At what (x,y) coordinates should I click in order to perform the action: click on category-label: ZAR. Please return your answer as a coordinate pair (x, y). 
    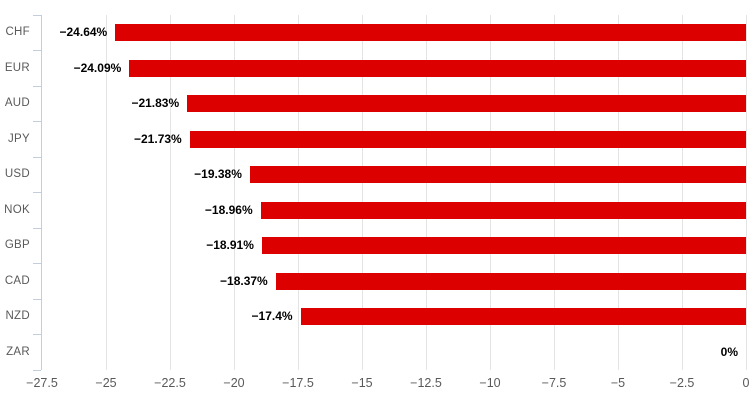
    Looking at the image, I should click on (18, 351).